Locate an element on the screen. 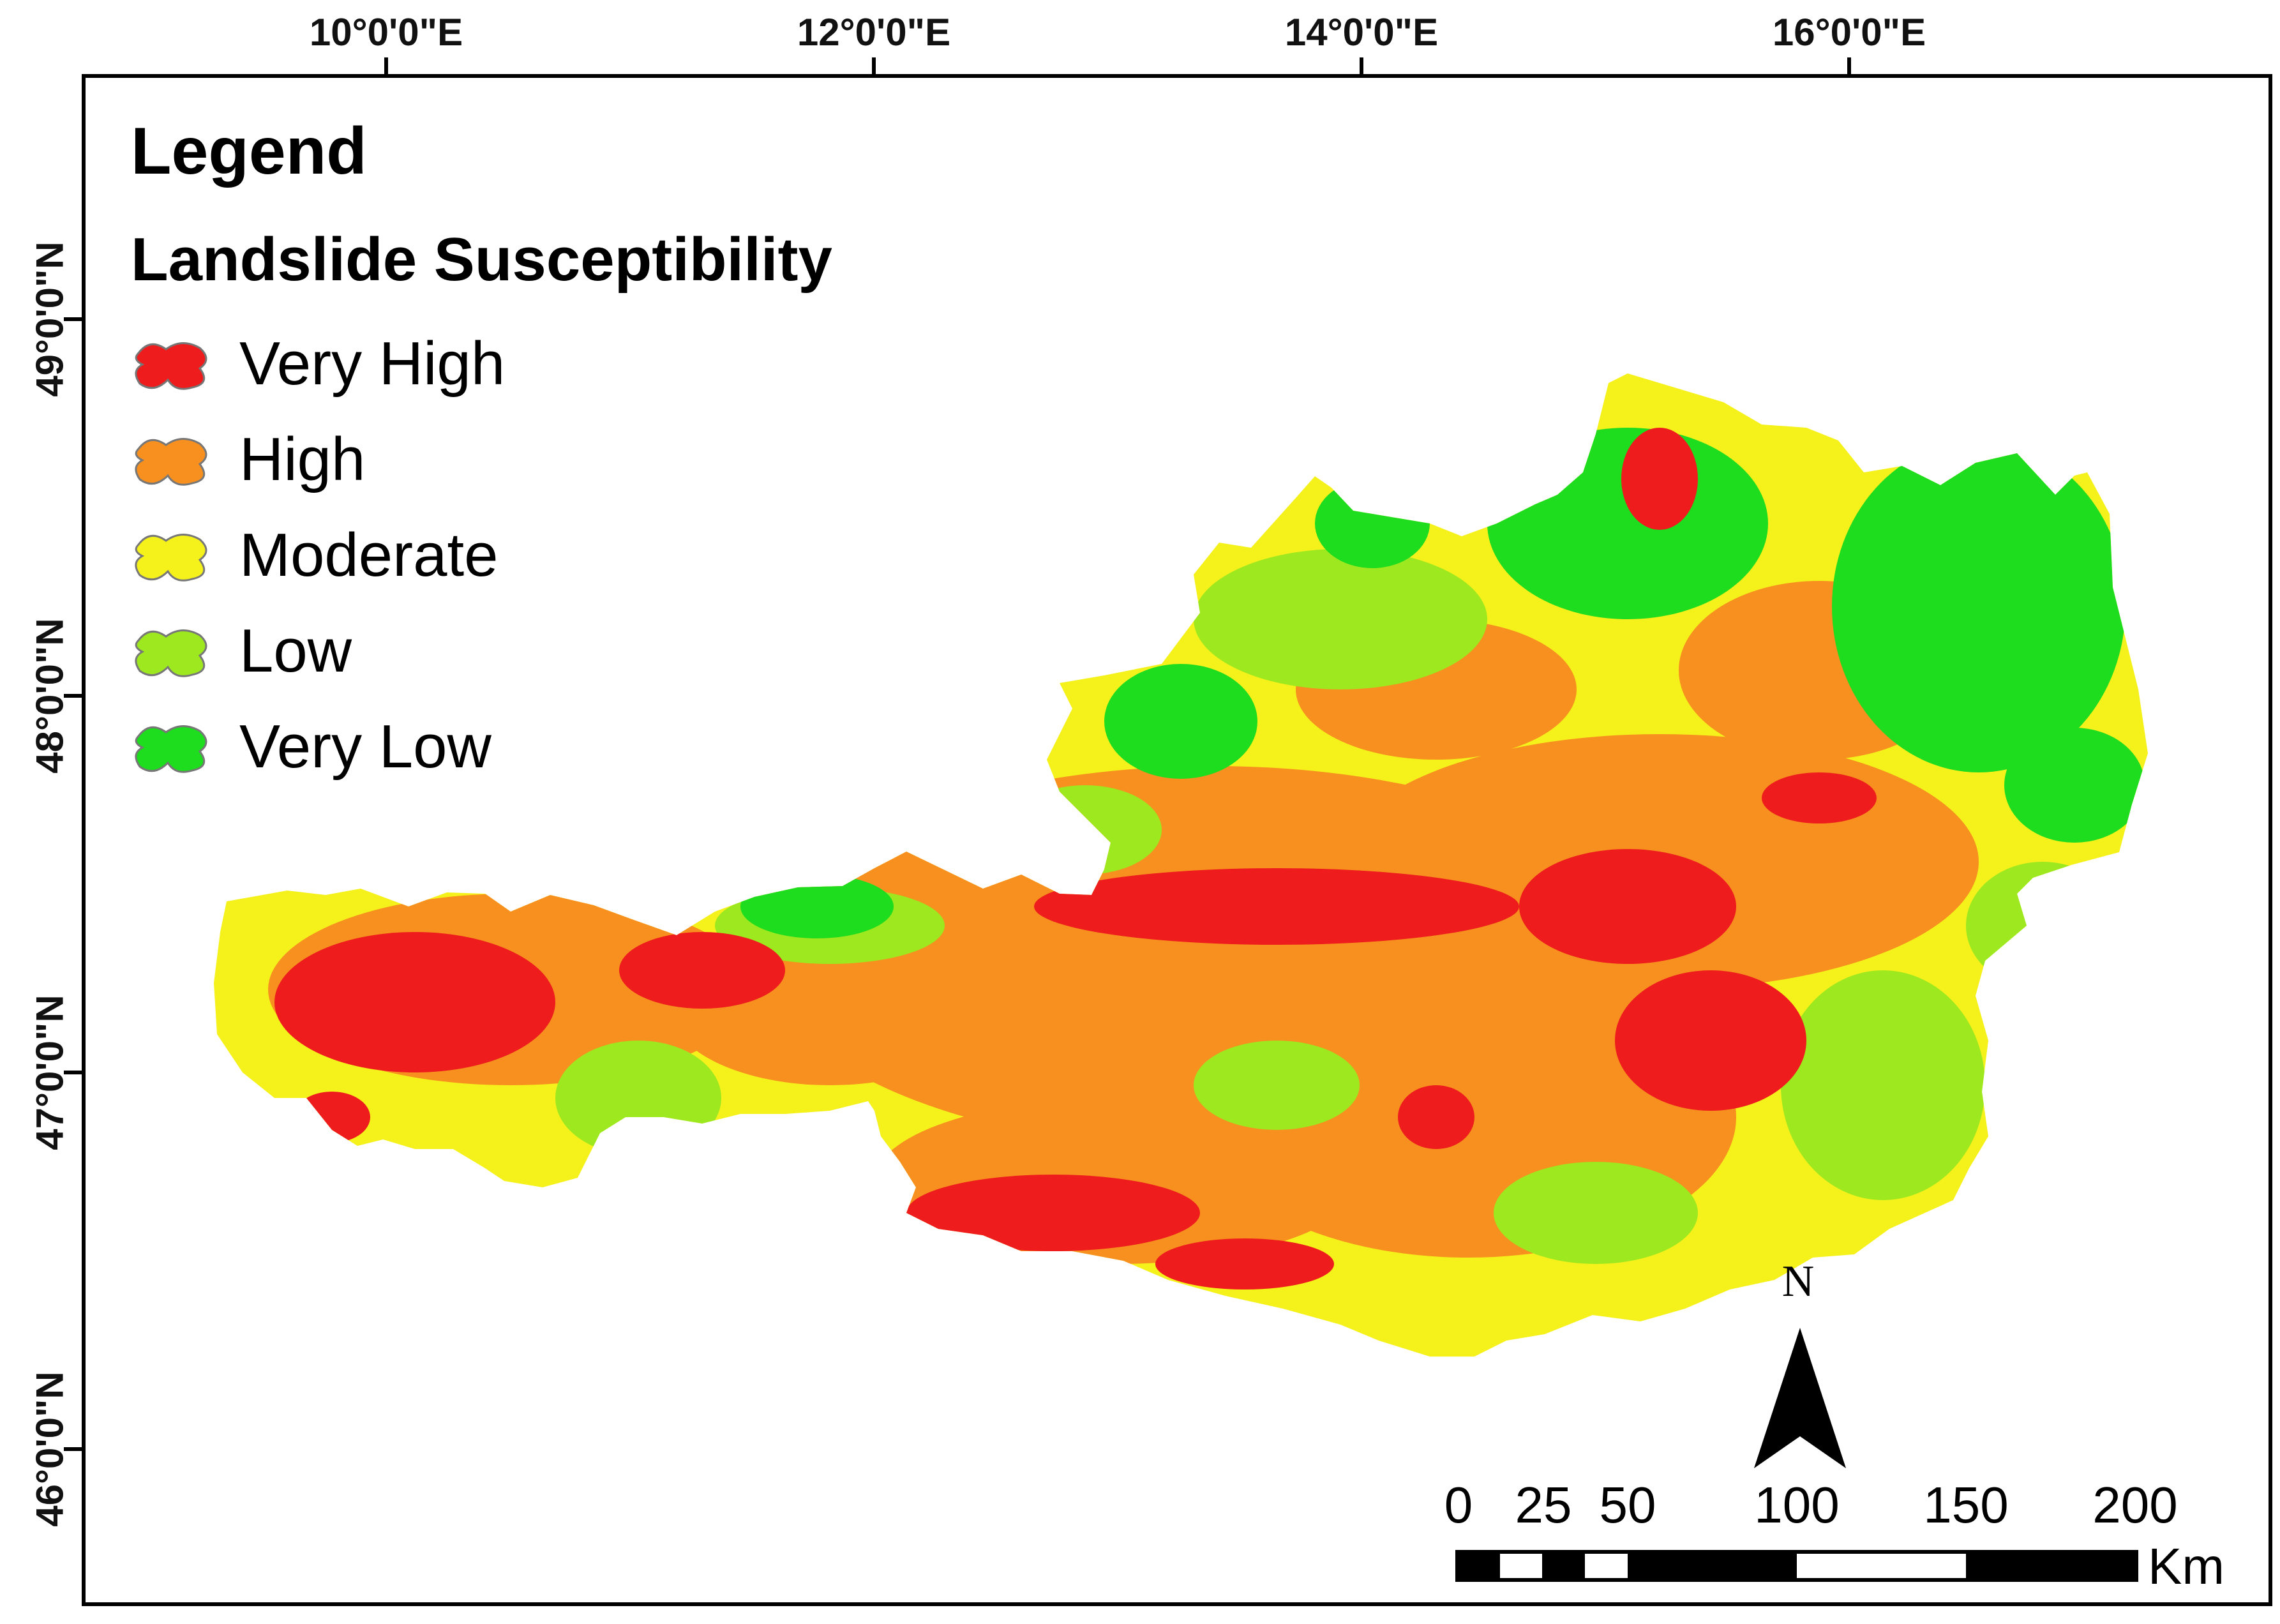  legend-label: Very Low is located at coordinates (365, 746).